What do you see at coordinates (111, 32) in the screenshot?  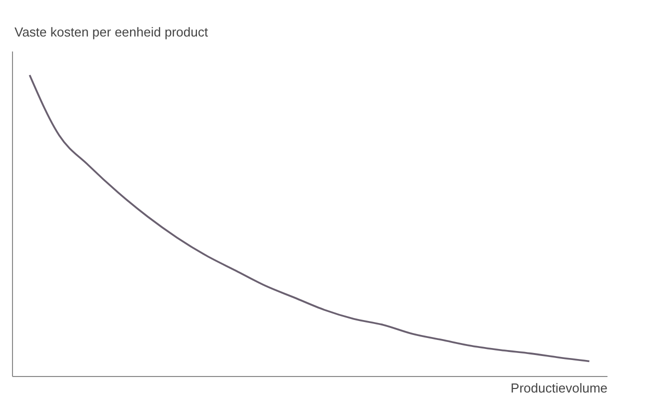 I see `y-axis-title: Vaste kosten per eenheid product` at bounding box center [111, 32].